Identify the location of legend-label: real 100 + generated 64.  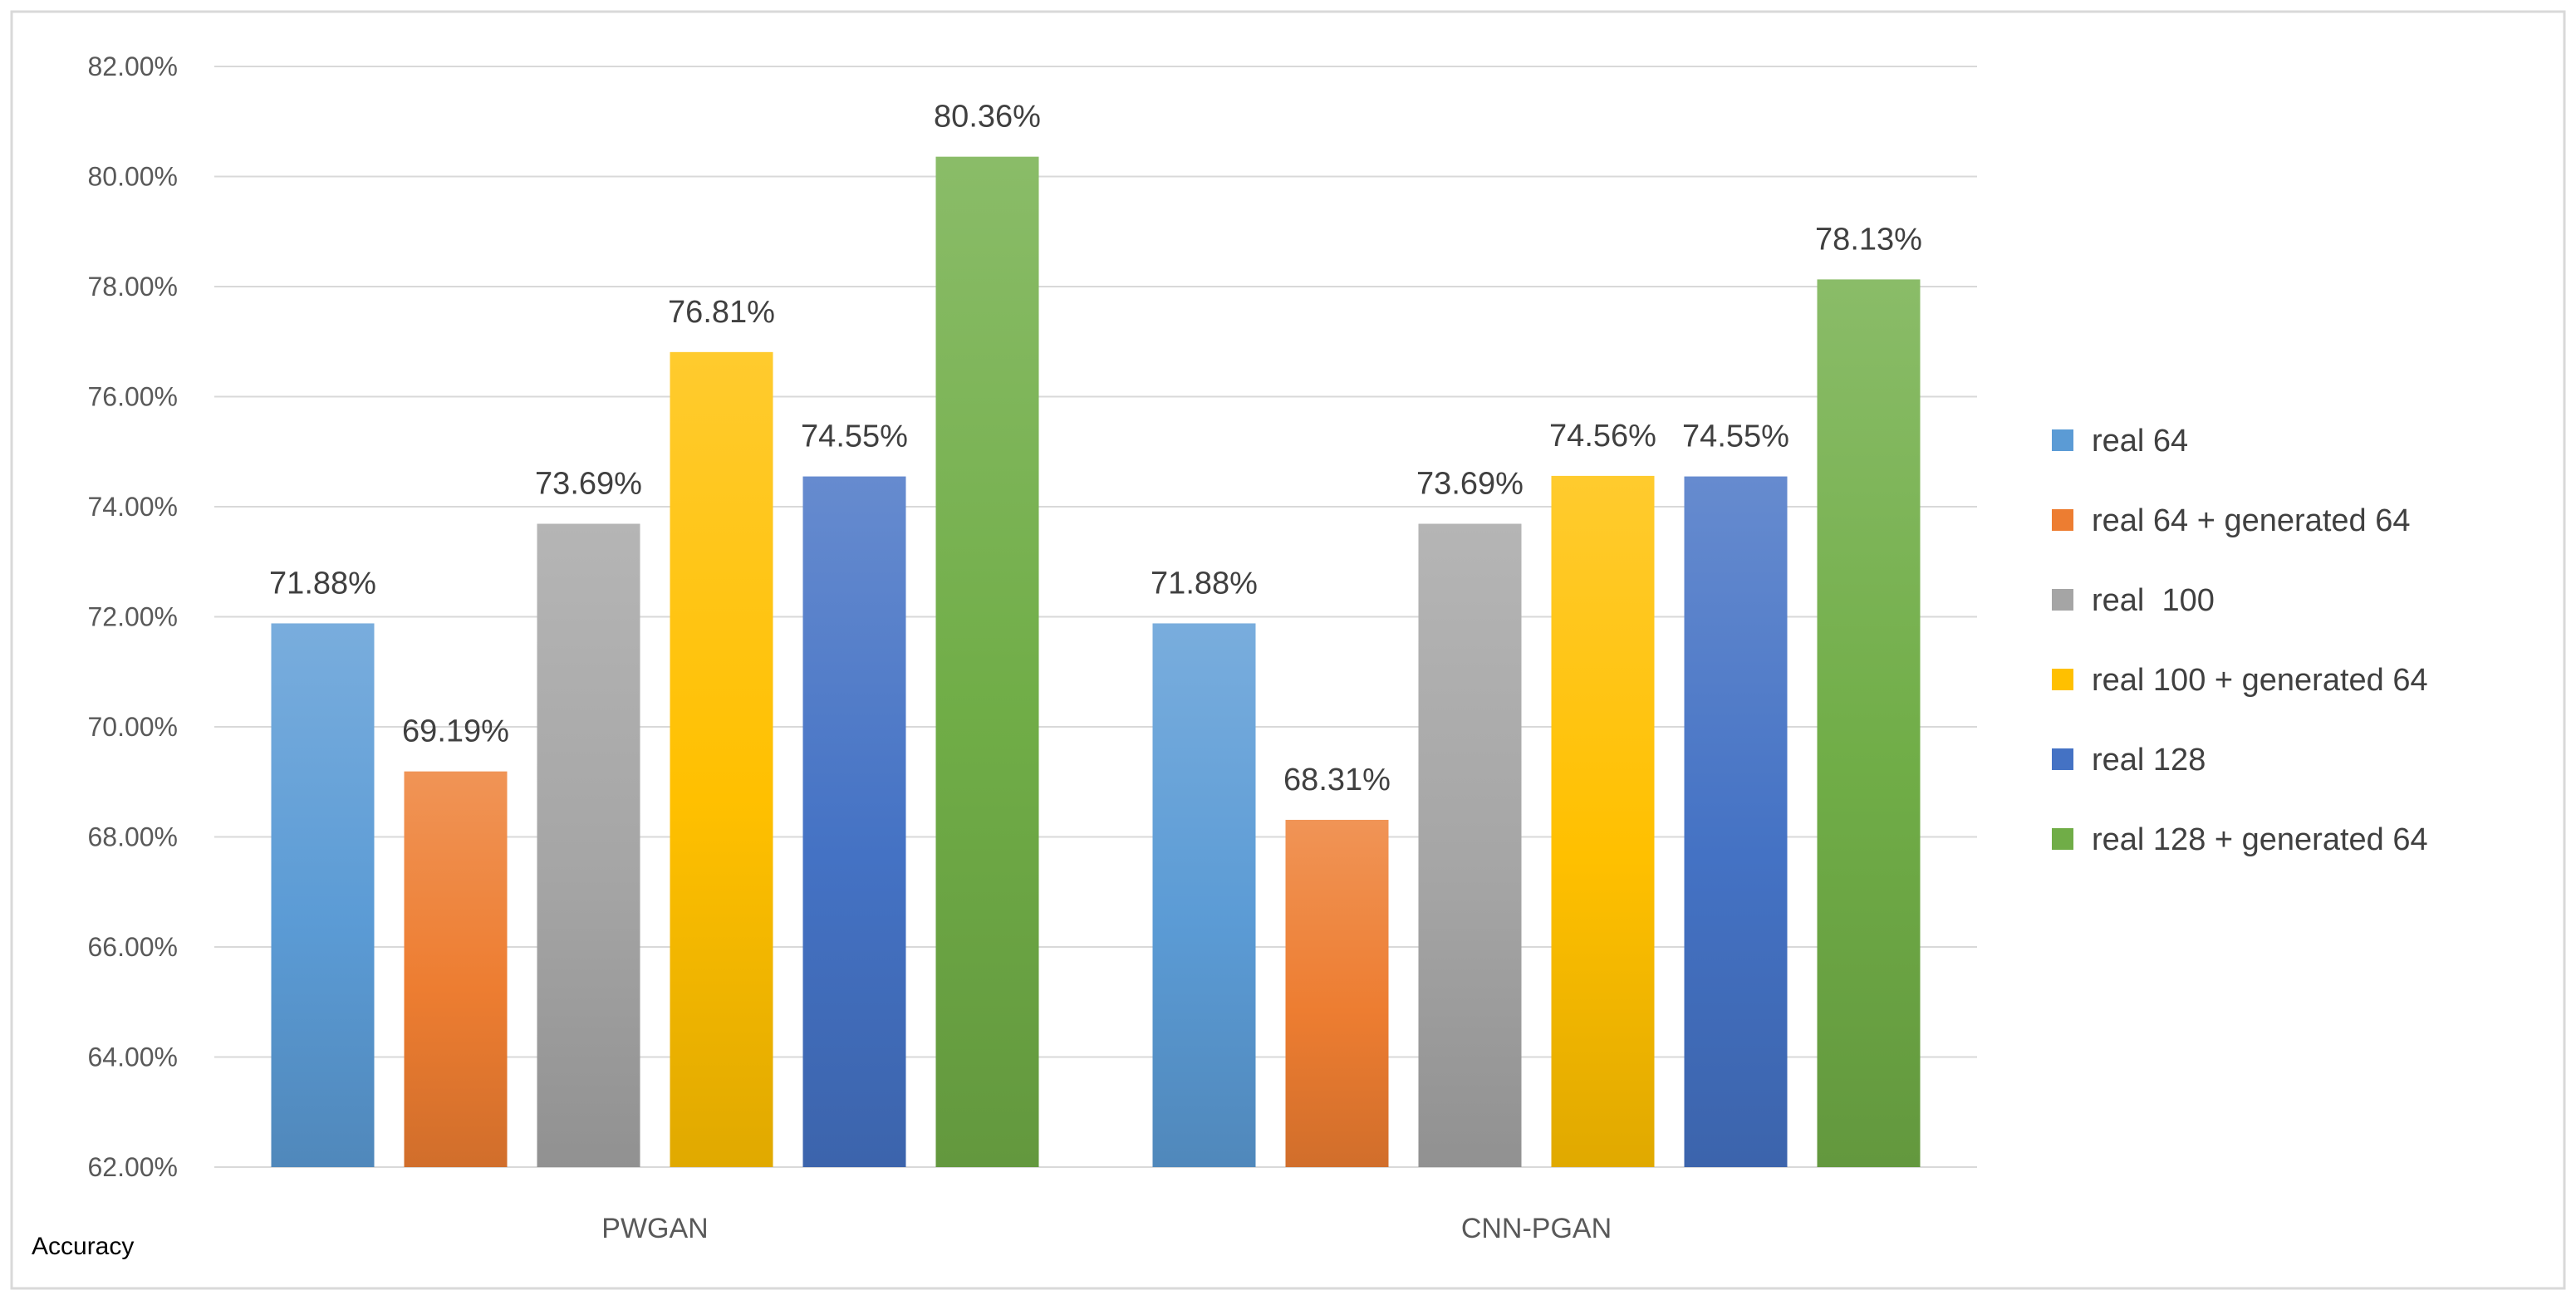
(2260, 680).